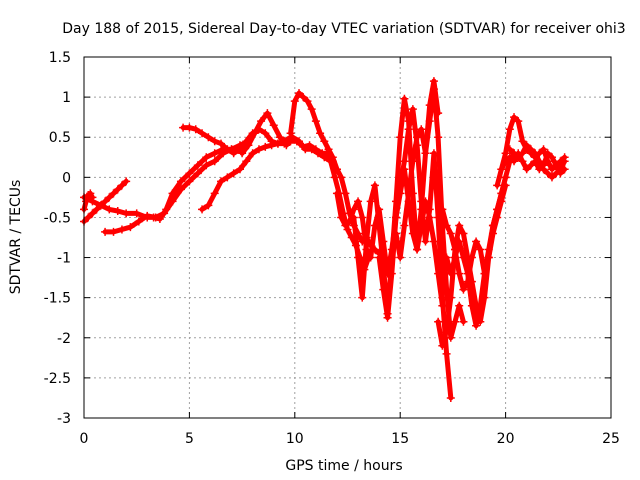 The height and width of the screenshot is (480, 640). Describe the element at coordinates (66, 178) in the screenshot. I see `y-tick-label: 0` at that location.